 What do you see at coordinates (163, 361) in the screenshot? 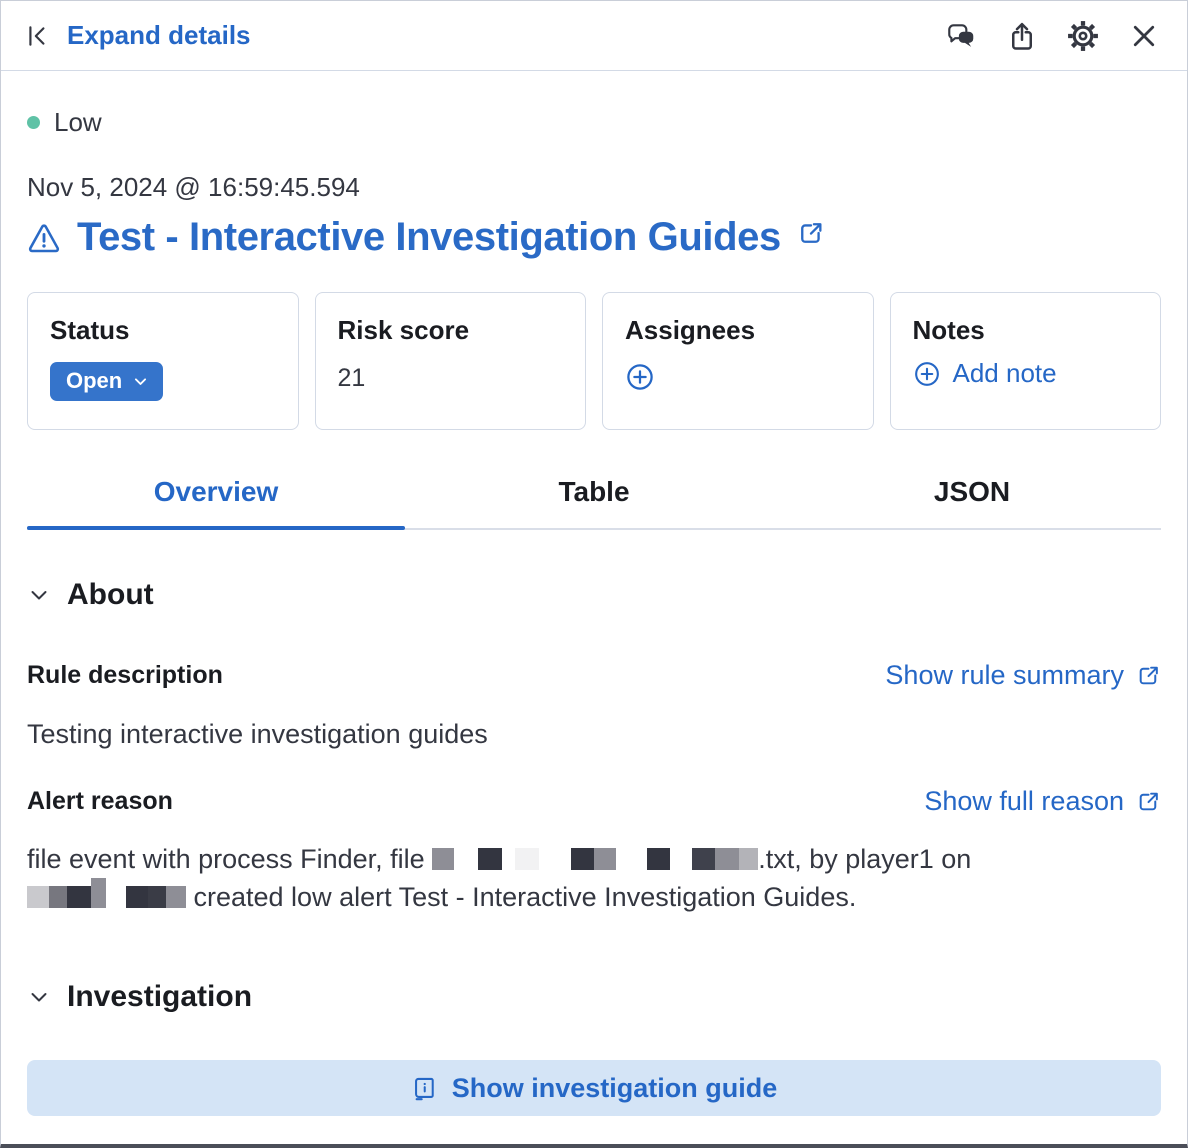
I see `status-card: Status Open` at bounding box center [163, 361].